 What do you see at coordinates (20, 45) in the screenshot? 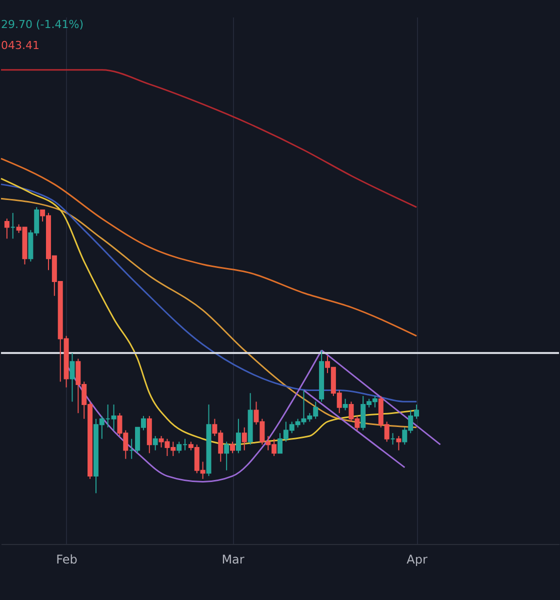
I see `text: 043.41` at bounding box center [20, 45].